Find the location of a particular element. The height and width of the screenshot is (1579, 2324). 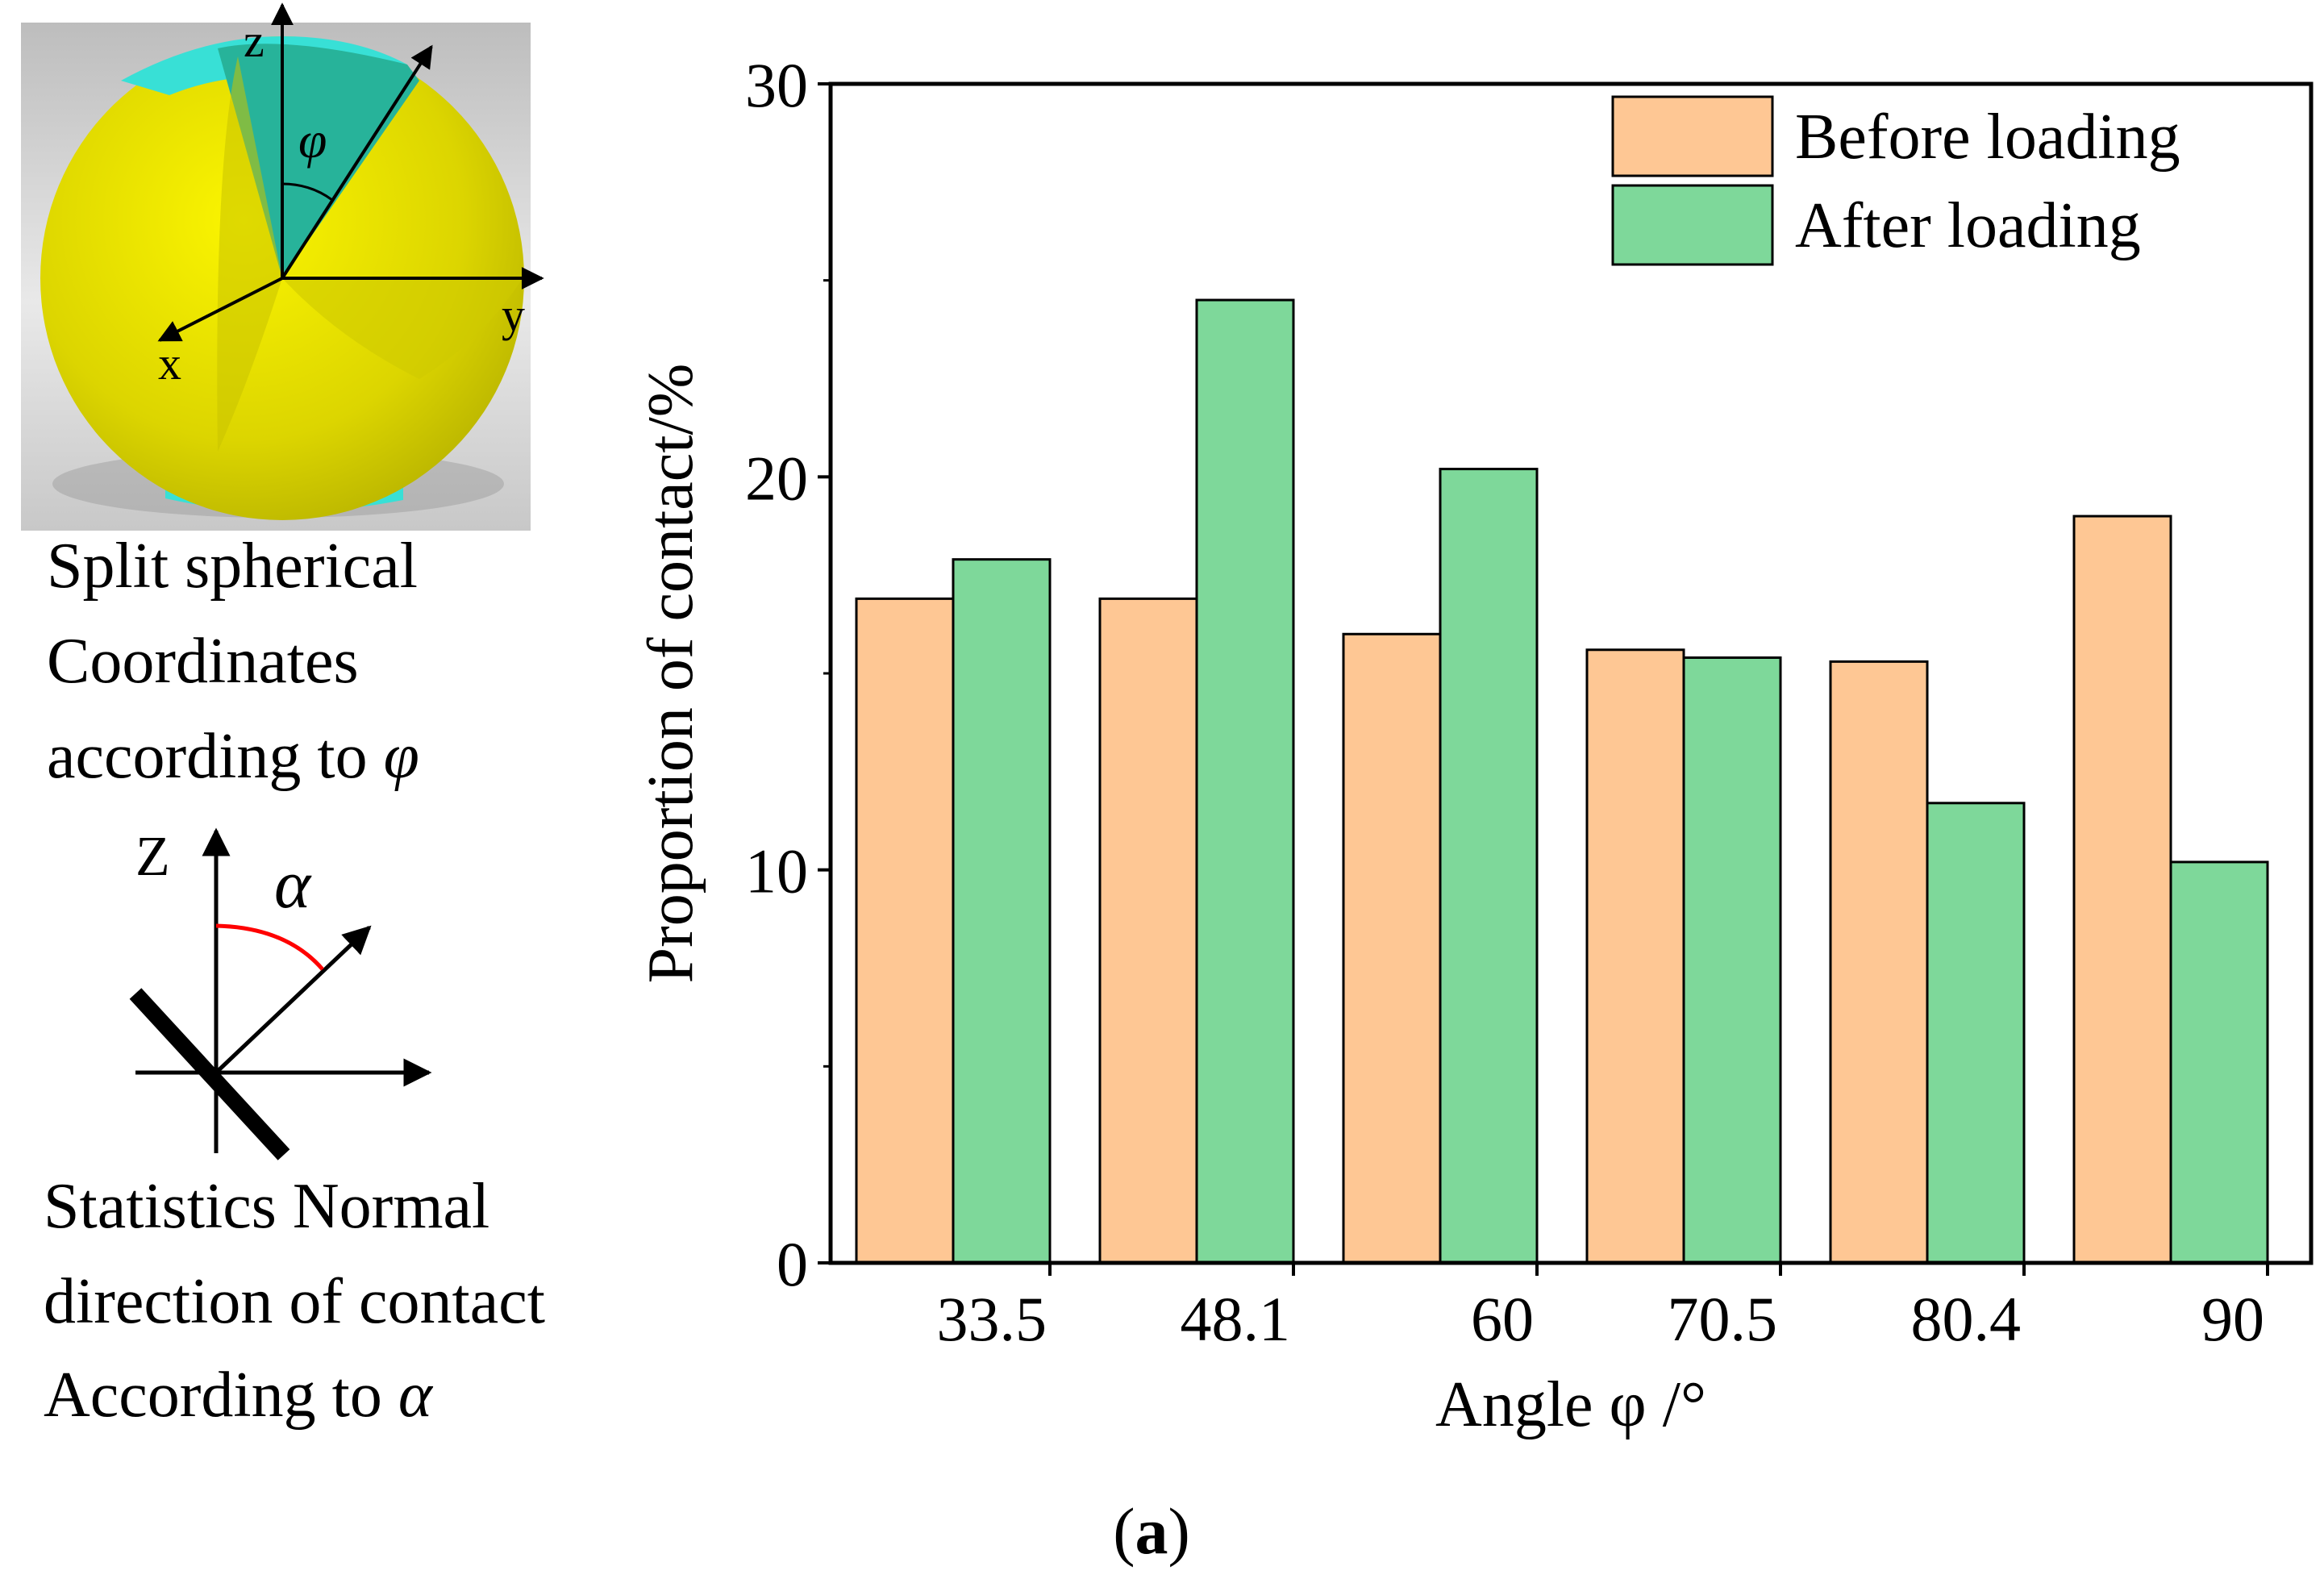

sphere-caption-line-3: according to φ is located at coordinates (233, 756).